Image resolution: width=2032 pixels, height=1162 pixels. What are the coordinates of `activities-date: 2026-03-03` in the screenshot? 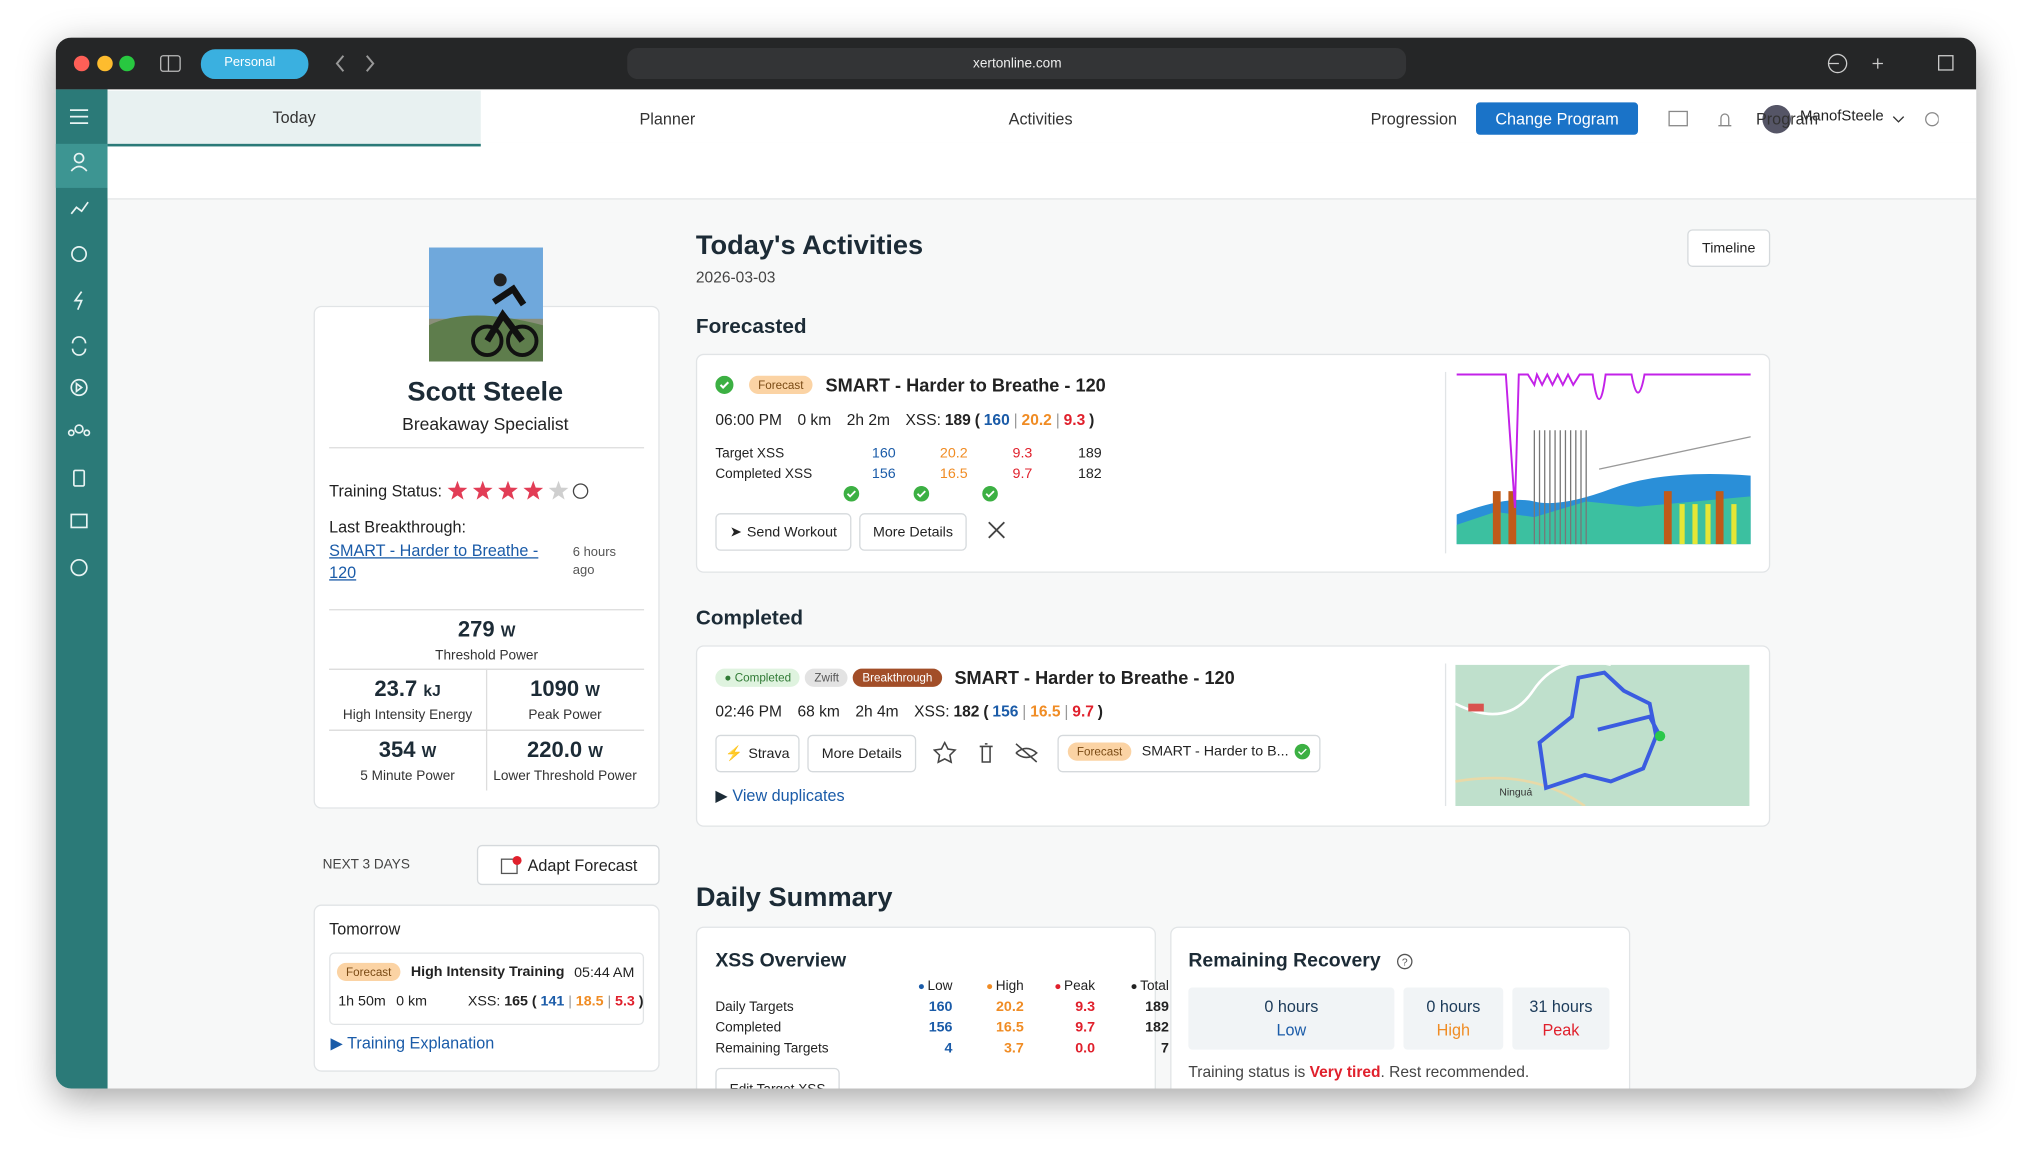 It's located at (735, 277).